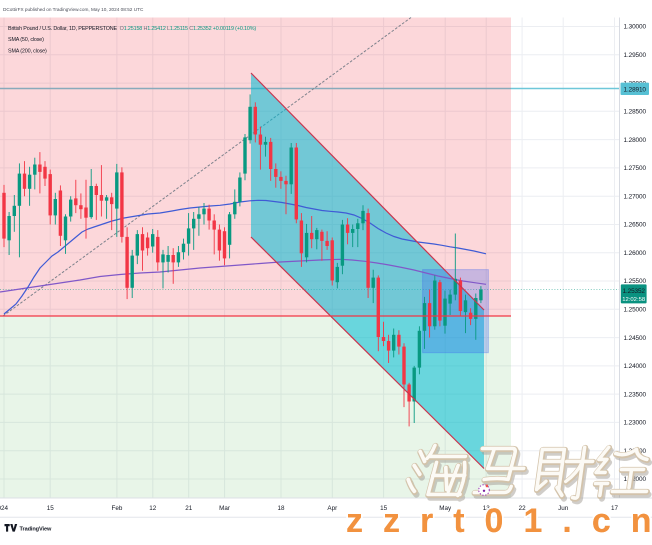 The height and width of the screenshot is (545, 652). I want to click on svg-text: 1.24500, so click(635, 338).